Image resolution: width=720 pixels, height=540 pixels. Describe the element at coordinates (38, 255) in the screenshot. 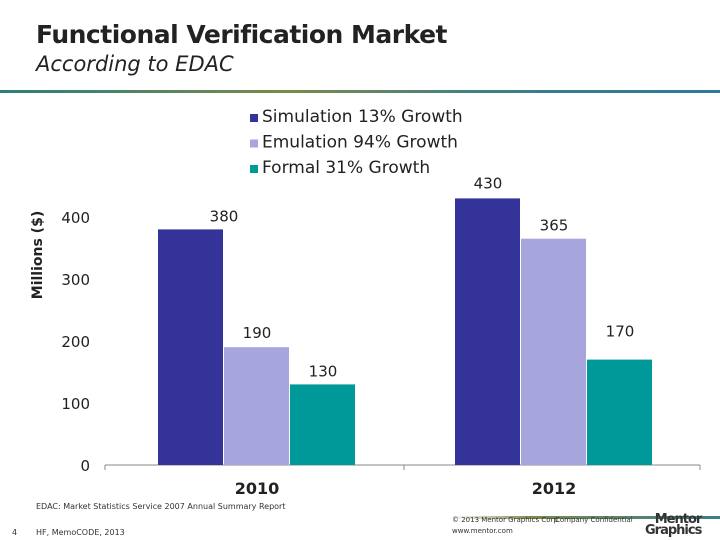

I see `y-axis-label: Millions ($)` at that location.